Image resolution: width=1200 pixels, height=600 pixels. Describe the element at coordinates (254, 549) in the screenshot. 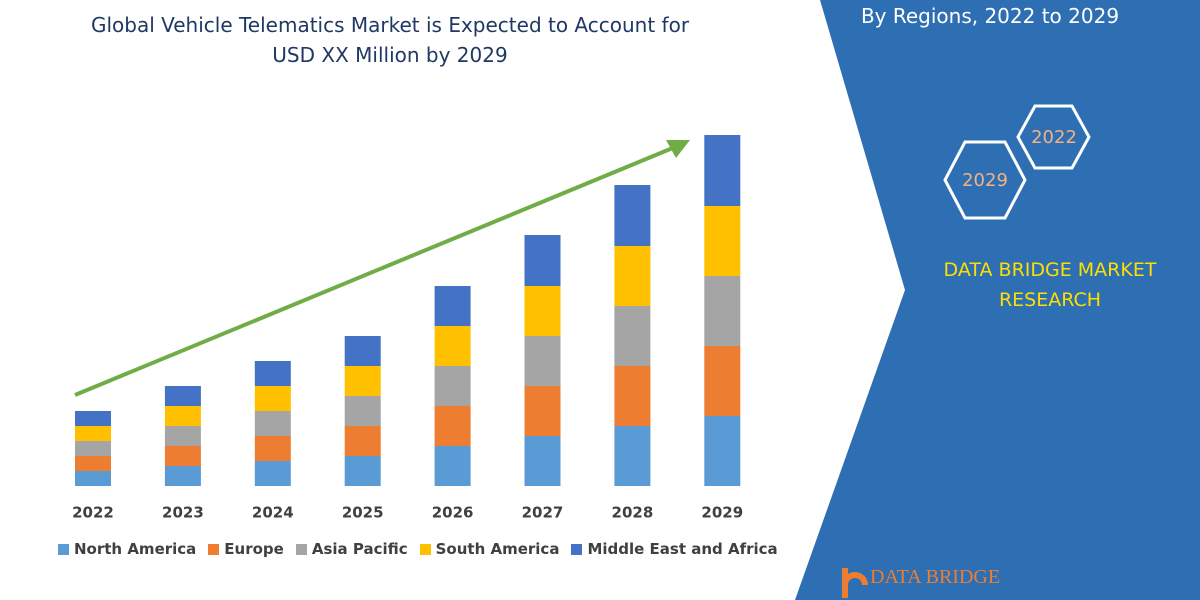

I see `legend-label: Europe` at that location.